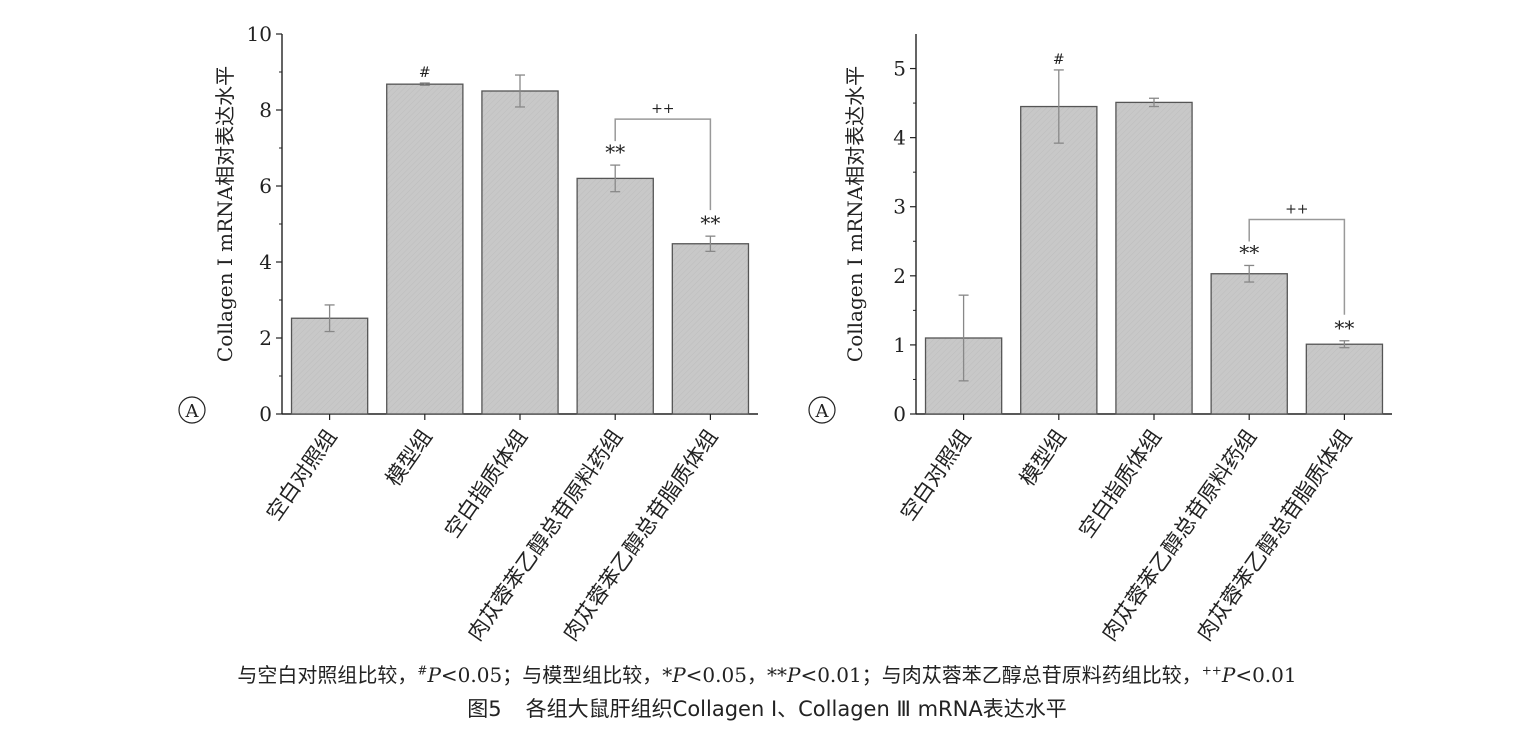  I want to click on figure-number: 图5, so click(484, 709).